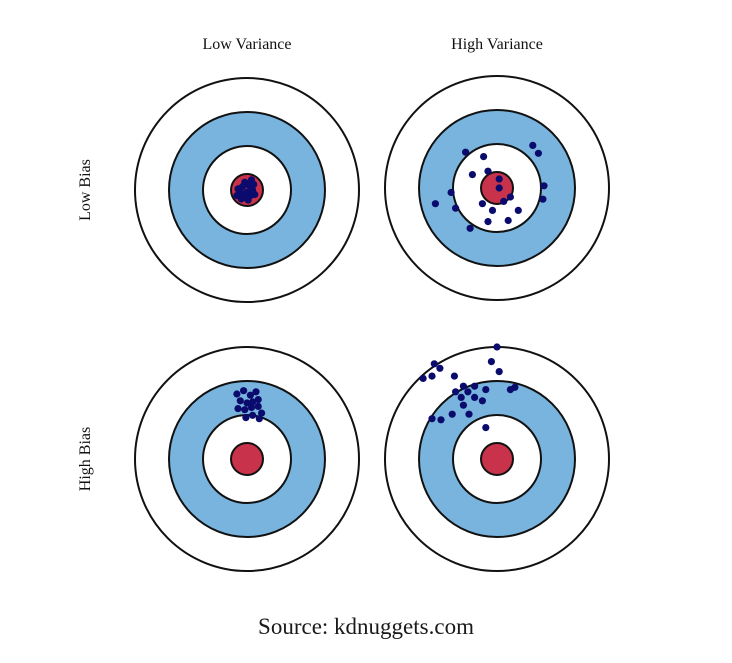 The image size is (732, 663). What do you see at coordinates (497, 44) in the screenshot?
I see `column-label-high-variance: High Variance` at bounding box center [497, 44].